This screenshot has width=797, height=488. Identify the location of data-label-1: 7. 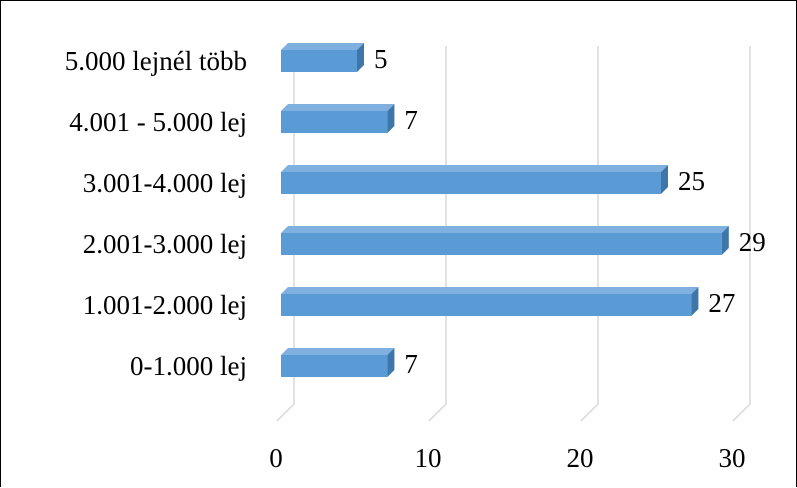
(411, 364).